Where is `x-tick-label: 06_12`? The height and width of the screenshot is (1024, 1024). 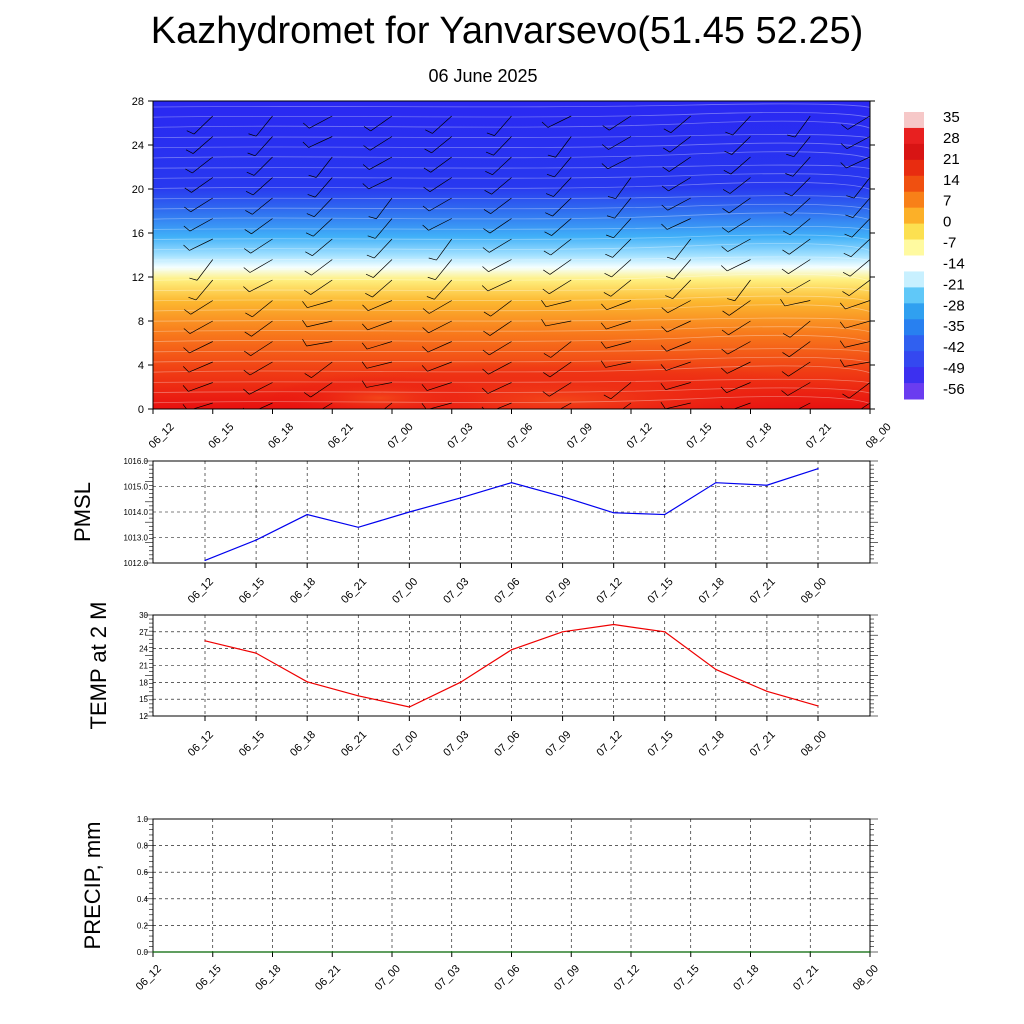 x-tick-label: 06_12 is located at coordinates (149, 978).